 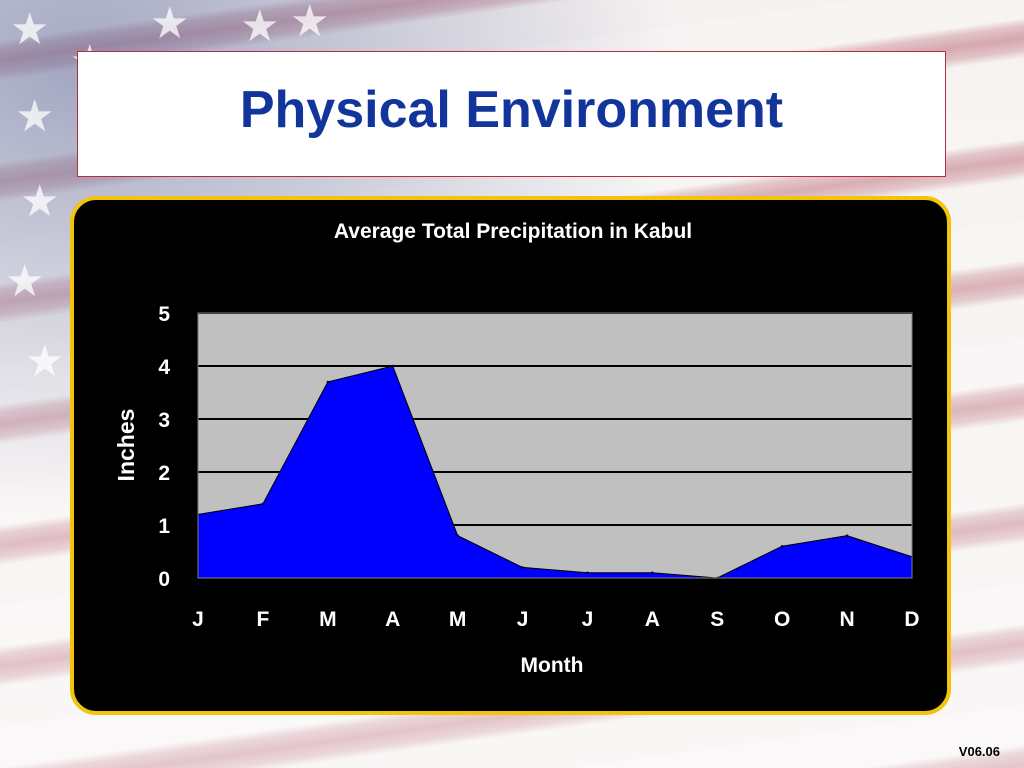 I want to click on y-tick-label: 4, so click(x=164, y=367).